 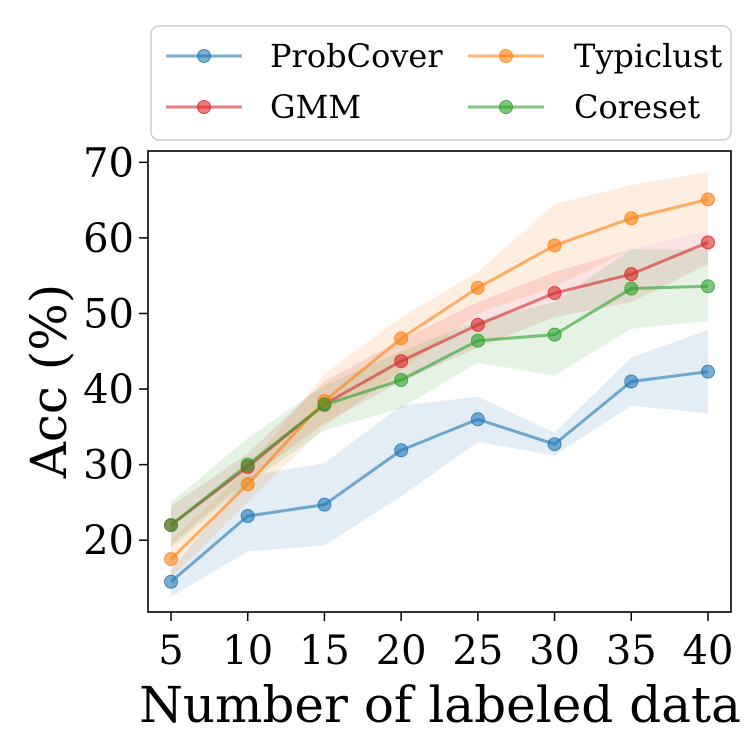 What do you see at coordinates (108, 541) in the screenshot?
I see `y-tick-label: 20` at bounding box center [108, 541].